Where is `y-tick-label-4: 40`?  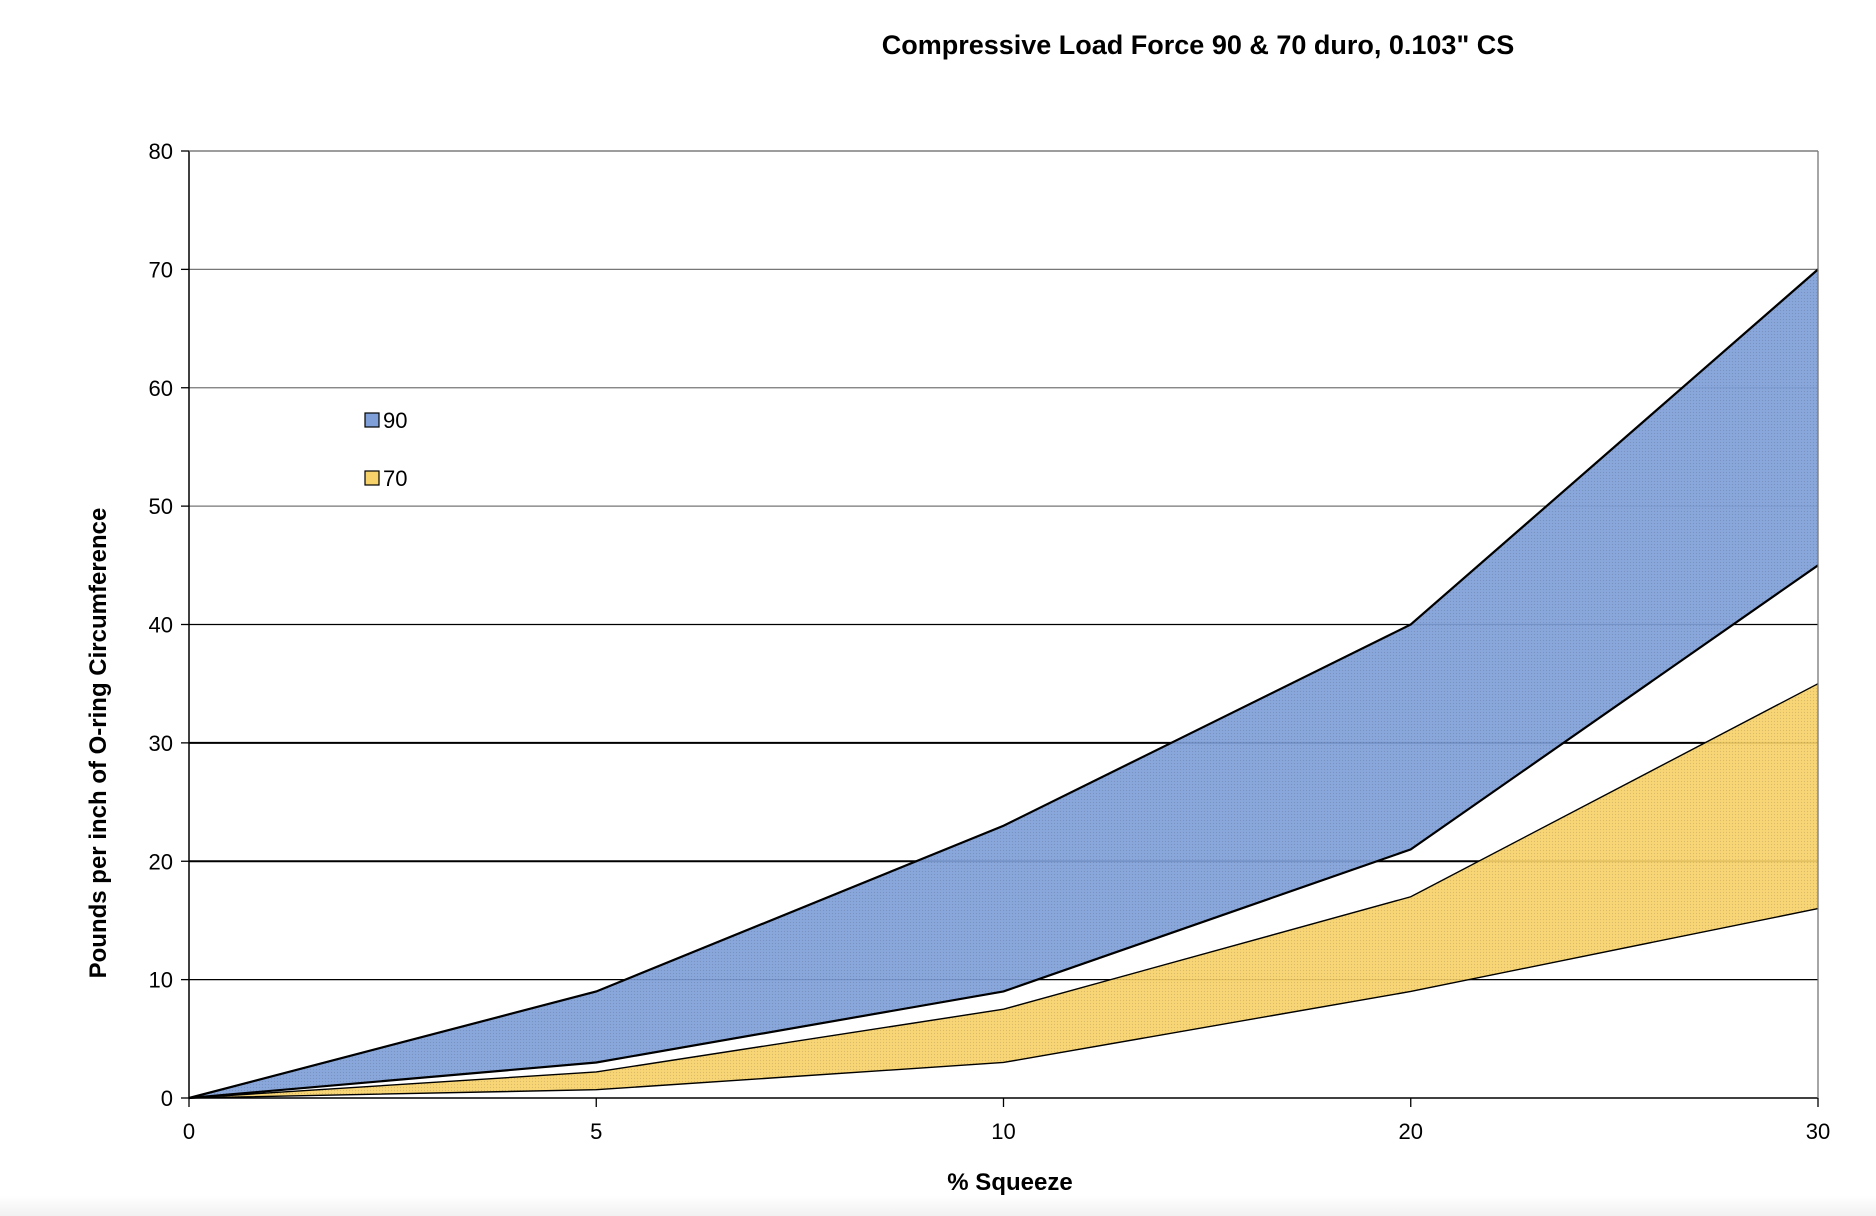 y-tick-label-4: 40 is located at coordinates (161, 625).